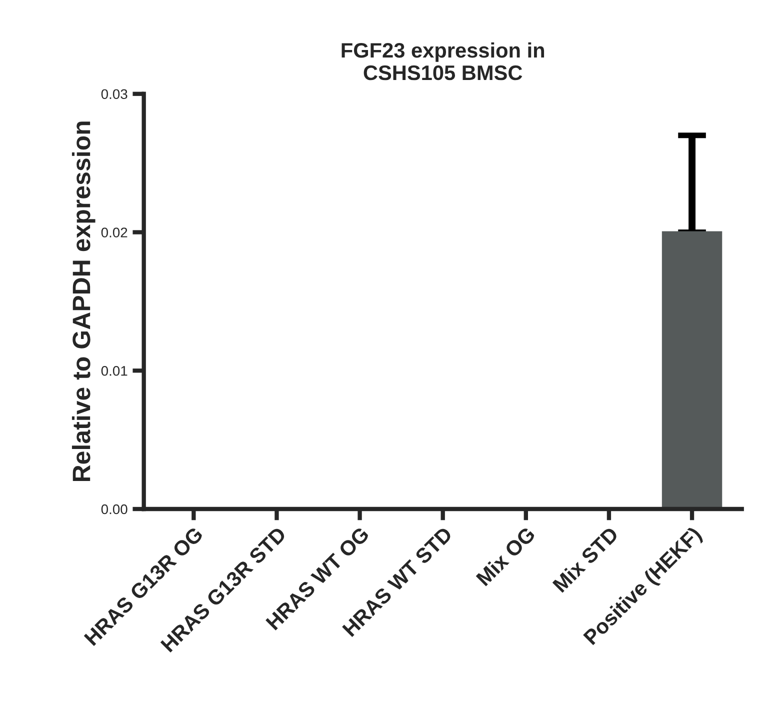 This screenshot has width=757, height=722. What do you see at coordinates (114, 233) in the screenshot?
I see `y-tick-label: 0.02` at bounding box center [114, 233].